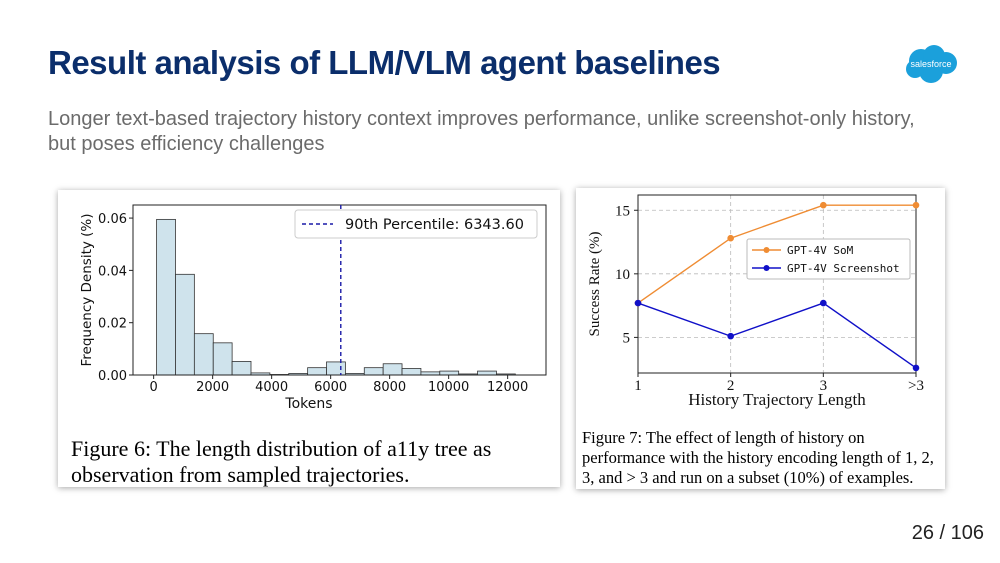  I want to click on x-tick-label: 2000, so click(212, 387).